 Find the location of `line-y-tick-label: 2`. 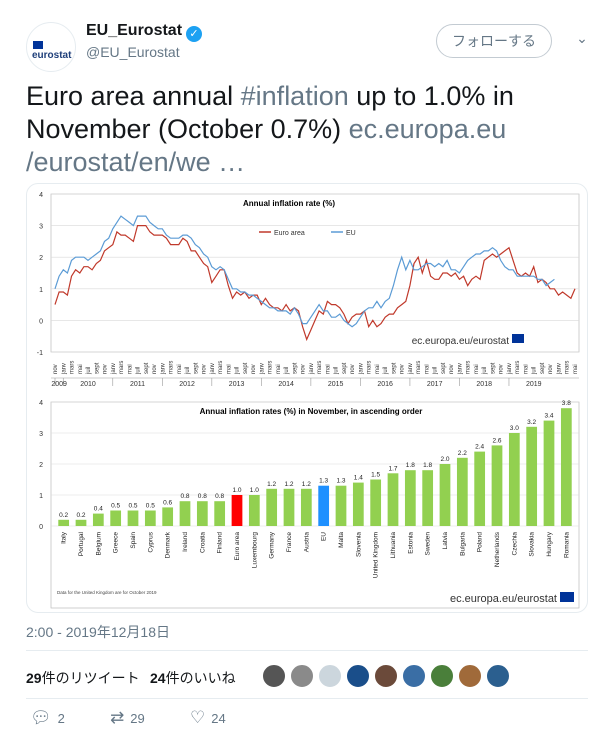

line-y-tick-label: 2 is located at coordinates (41, 258).